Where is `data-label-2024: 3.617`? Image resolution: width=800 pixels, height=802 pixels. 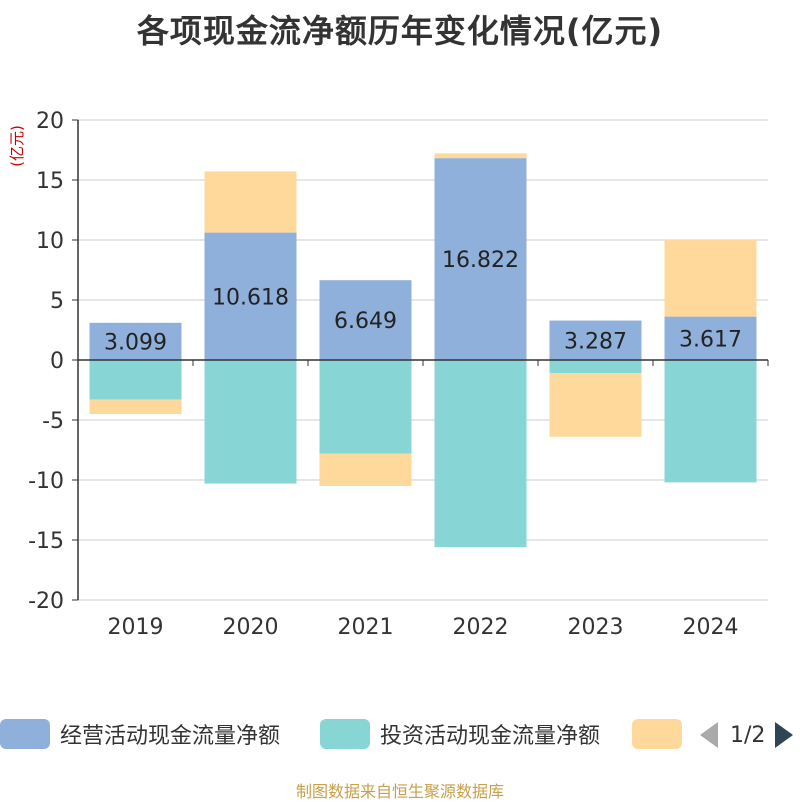
data-label-2024: 3.617 is located at coordinates (710, 339).